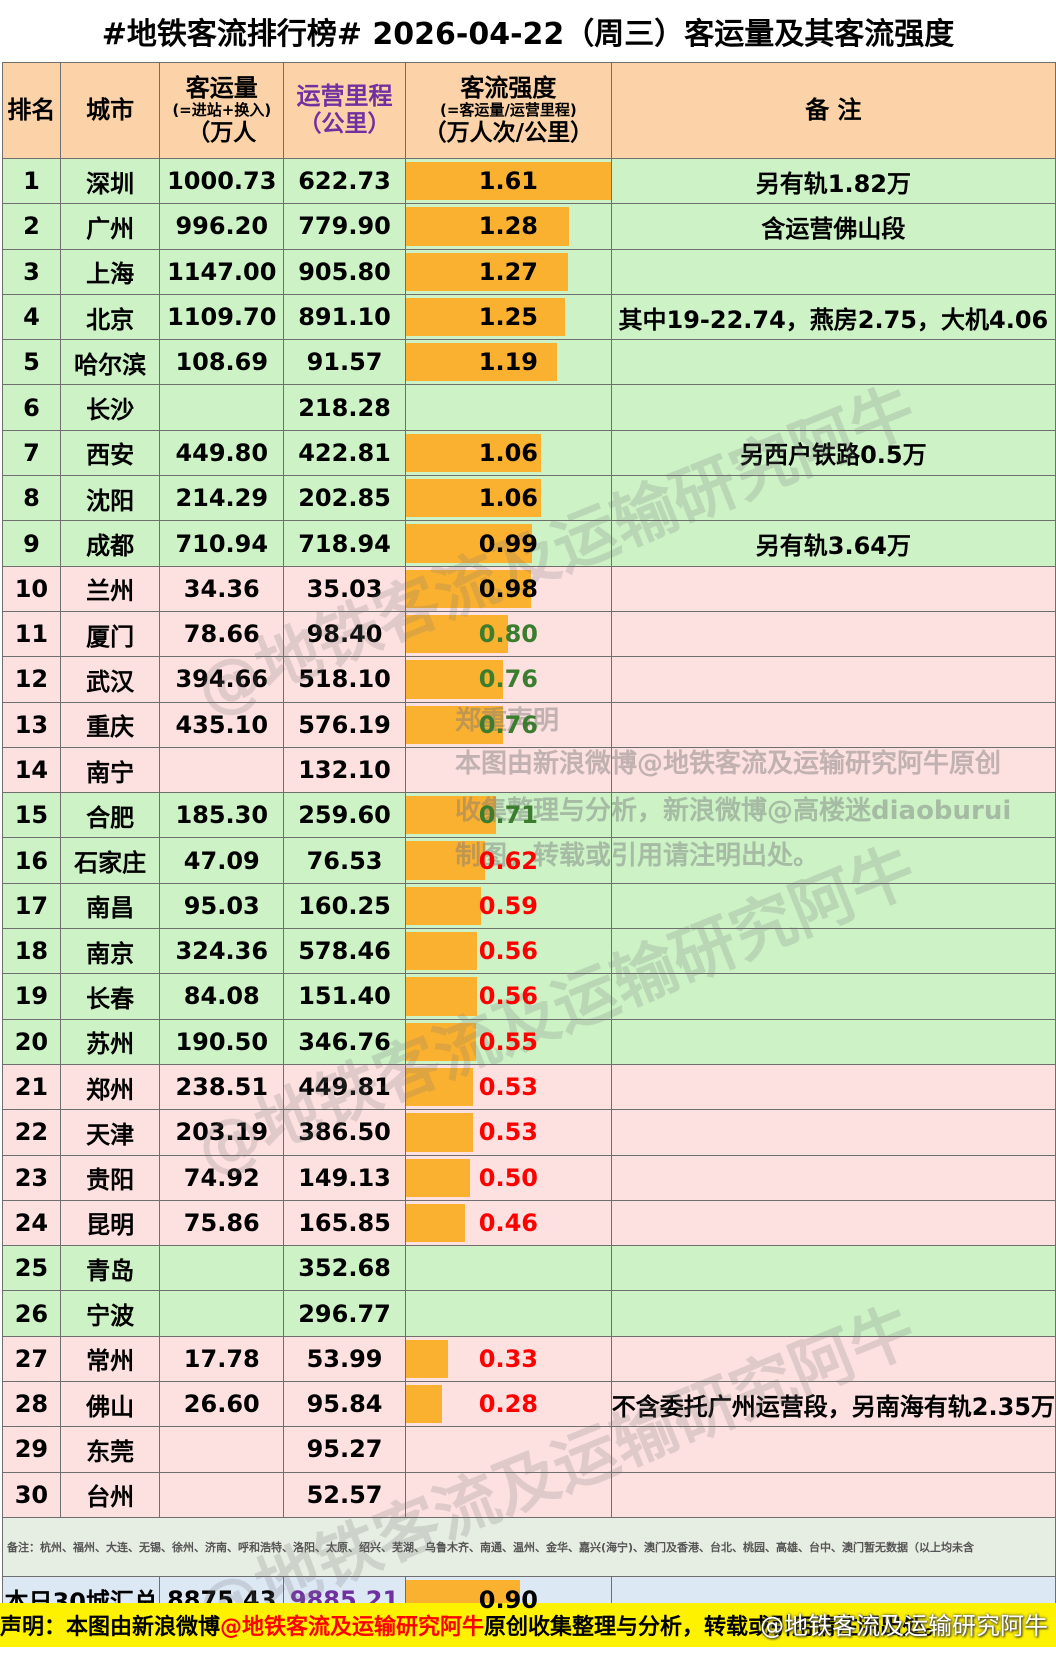  What do you see at coordinates (110, 1313) in the screenshot?
I see `city-cell: 宁波` at bounding box center [110, 1313].